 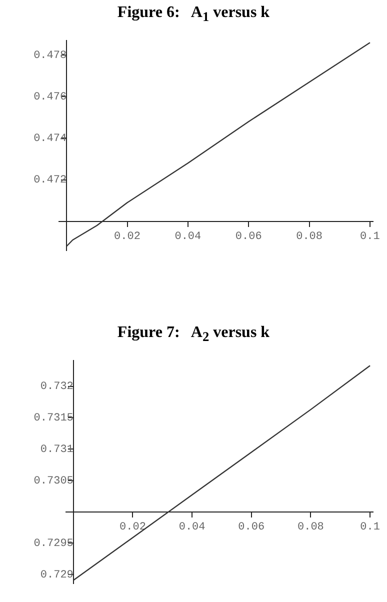 What do you see at coordinates (193, 13) in the screenshot?
I see `chart-title: Figure 6: A$_{1}$ versus k` at bounding box center [193, 13].